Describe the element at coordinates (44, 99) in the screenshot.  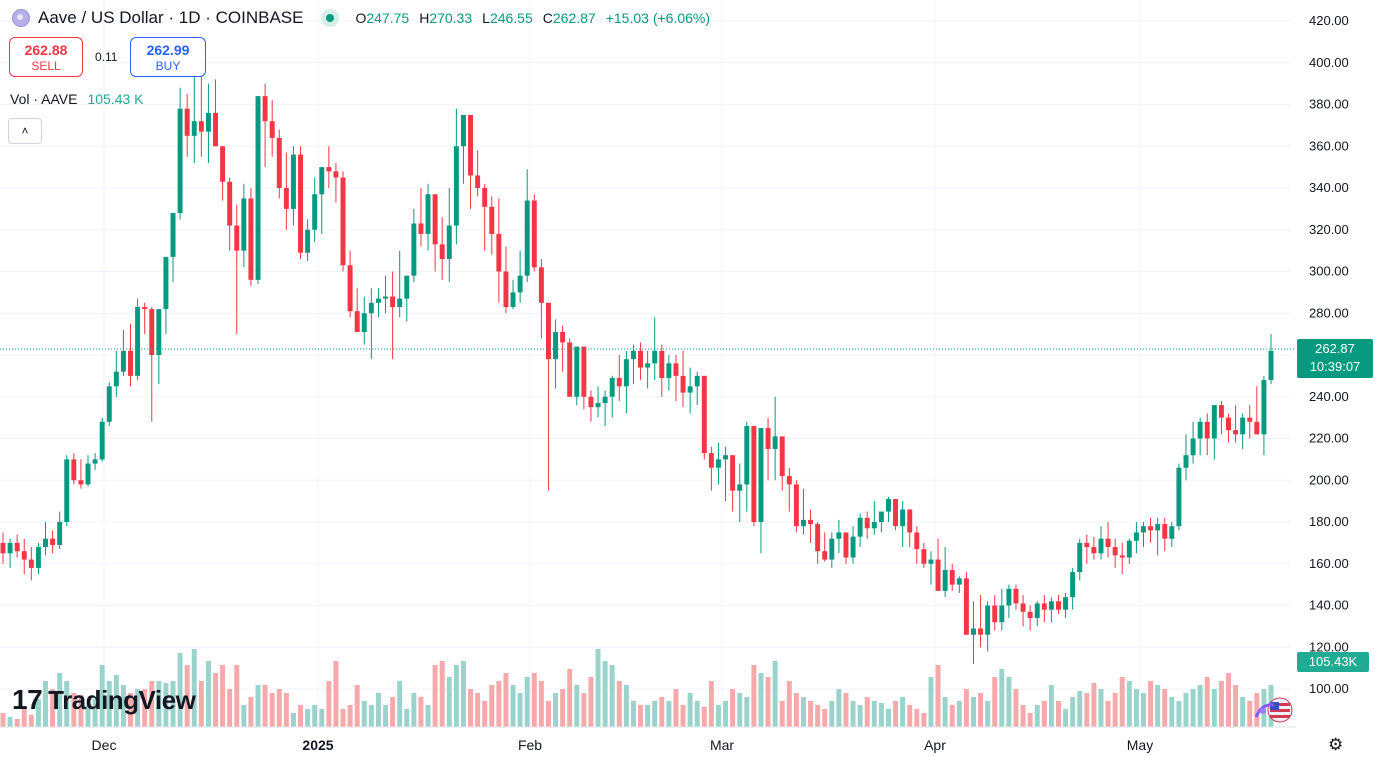
I see `volume-label: Vol · AAVE` at that location.